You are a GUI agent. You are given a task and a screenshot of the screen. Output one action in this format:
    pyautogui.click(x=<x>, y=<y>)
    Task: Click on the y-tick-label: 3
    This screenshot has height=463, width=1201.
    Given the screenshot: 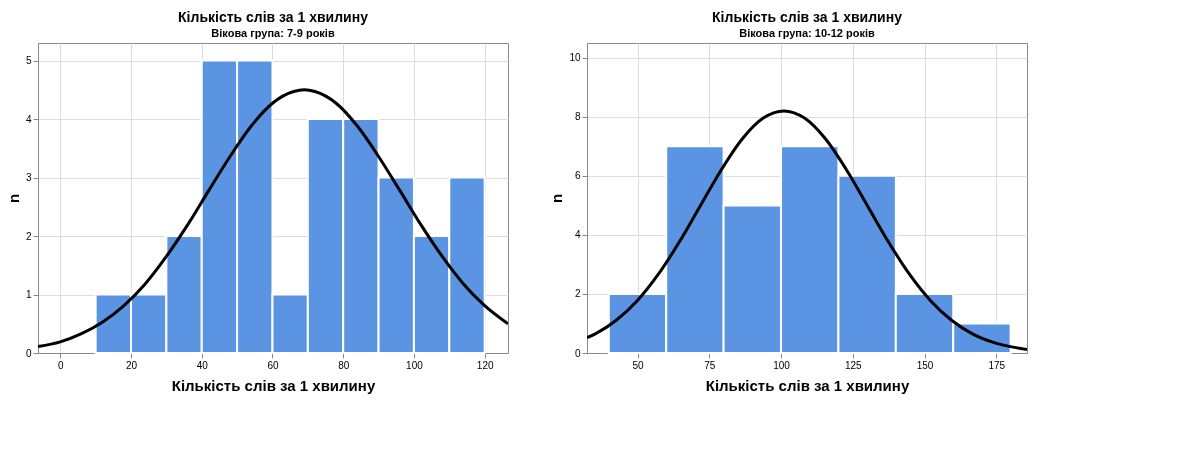 What is the action you would take?
    pyautogui.click(x=28, y=178)
    